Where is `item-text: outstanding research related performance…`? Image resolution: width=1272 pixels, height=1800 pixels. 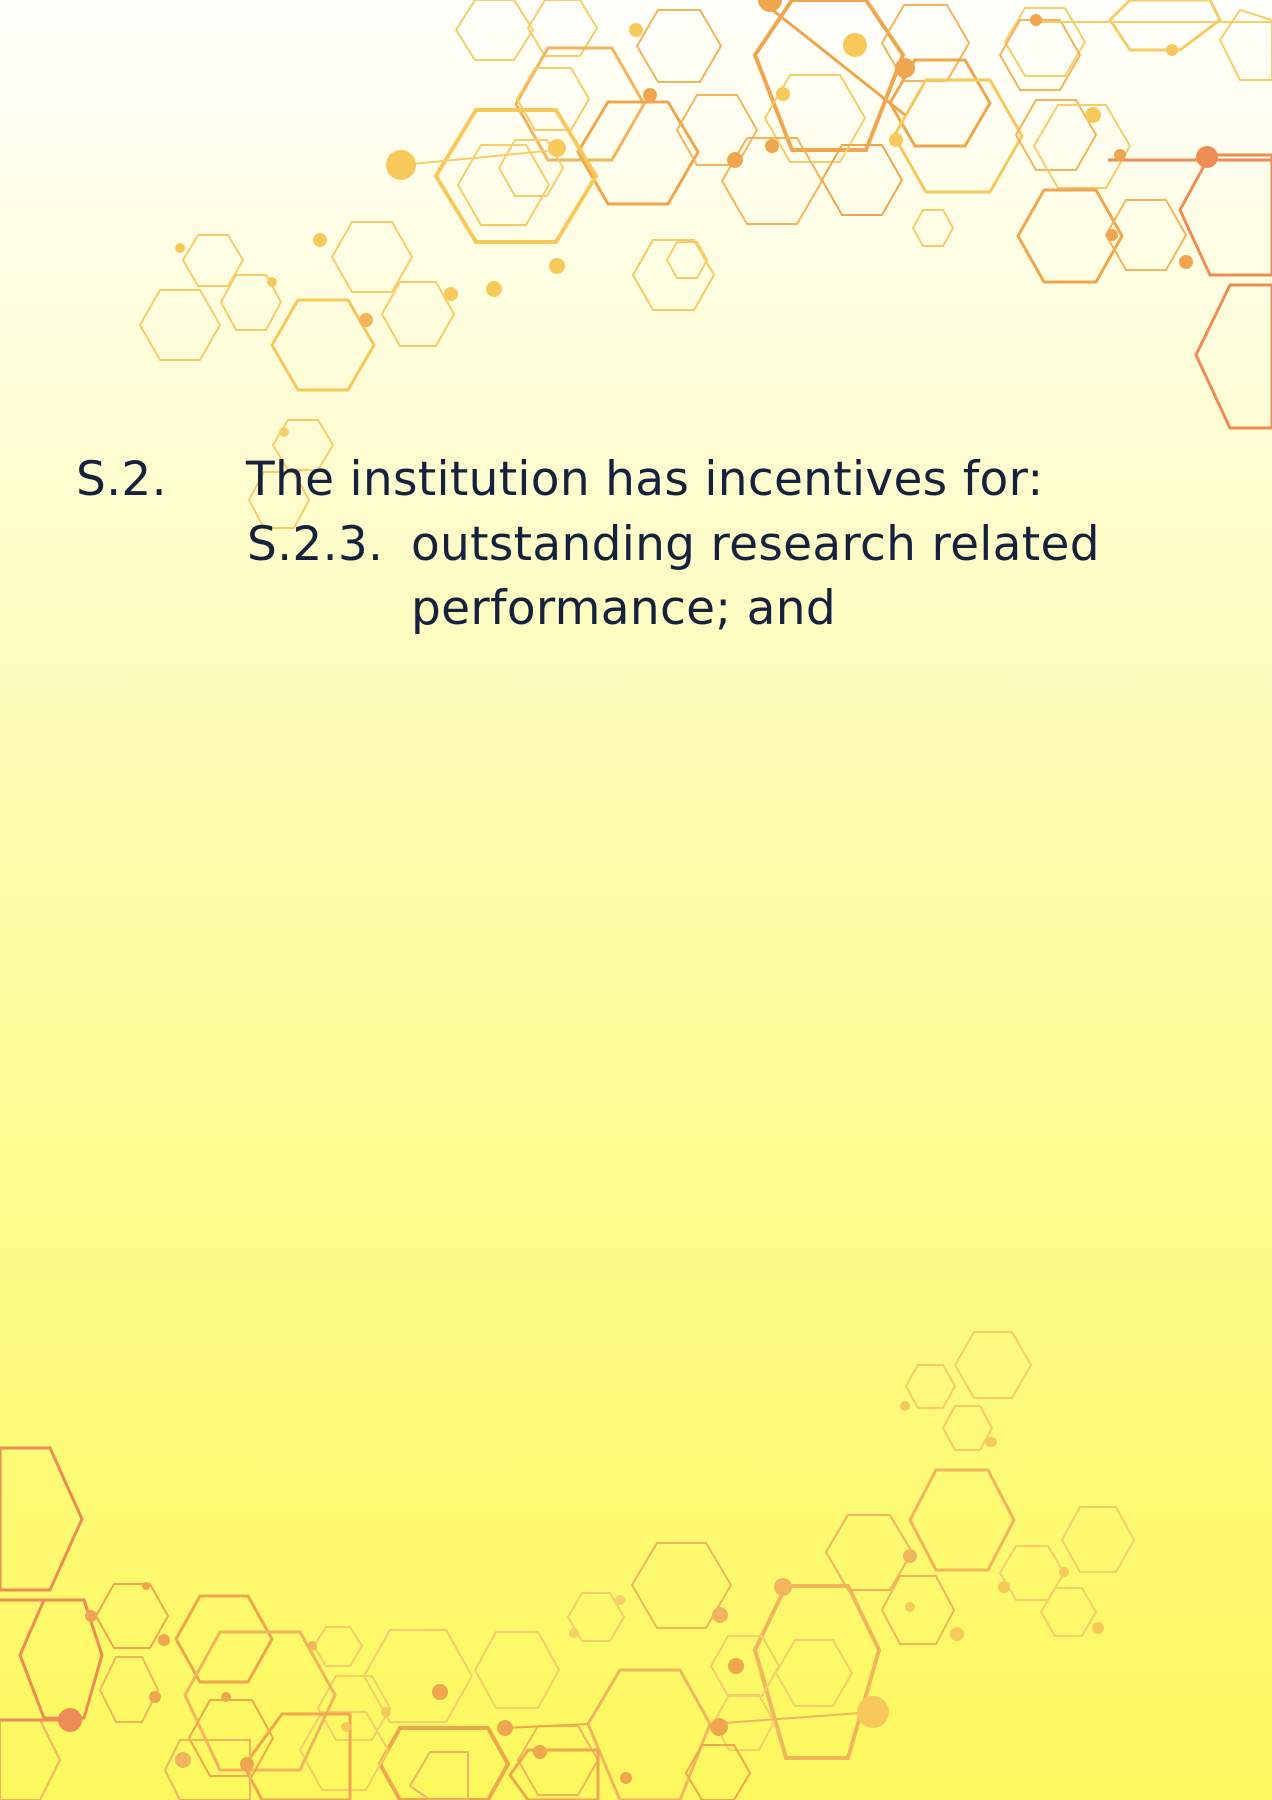
item-text: outstanding research related performance… is located at coordinates (755, 576).